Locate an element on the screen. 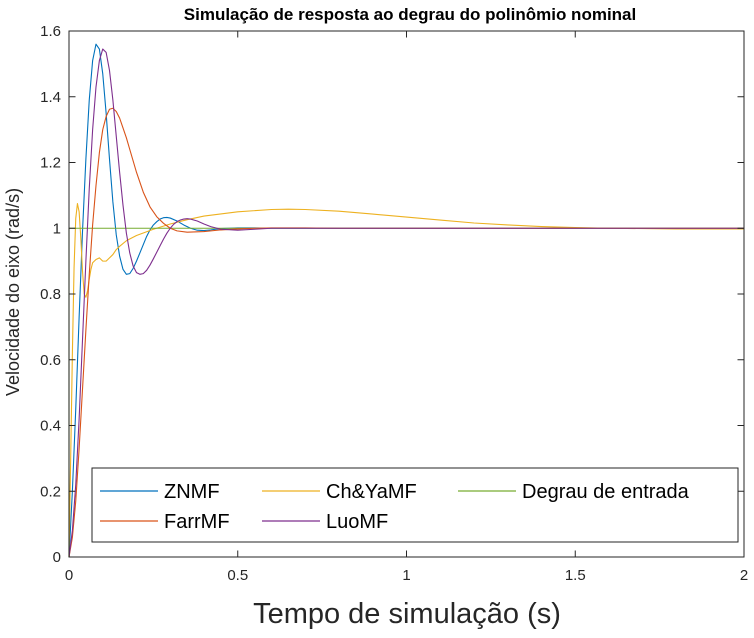 The height and width of the screenshot is (638, 754). x-tick-label: 1.5 is located at coordinates (575, 575).